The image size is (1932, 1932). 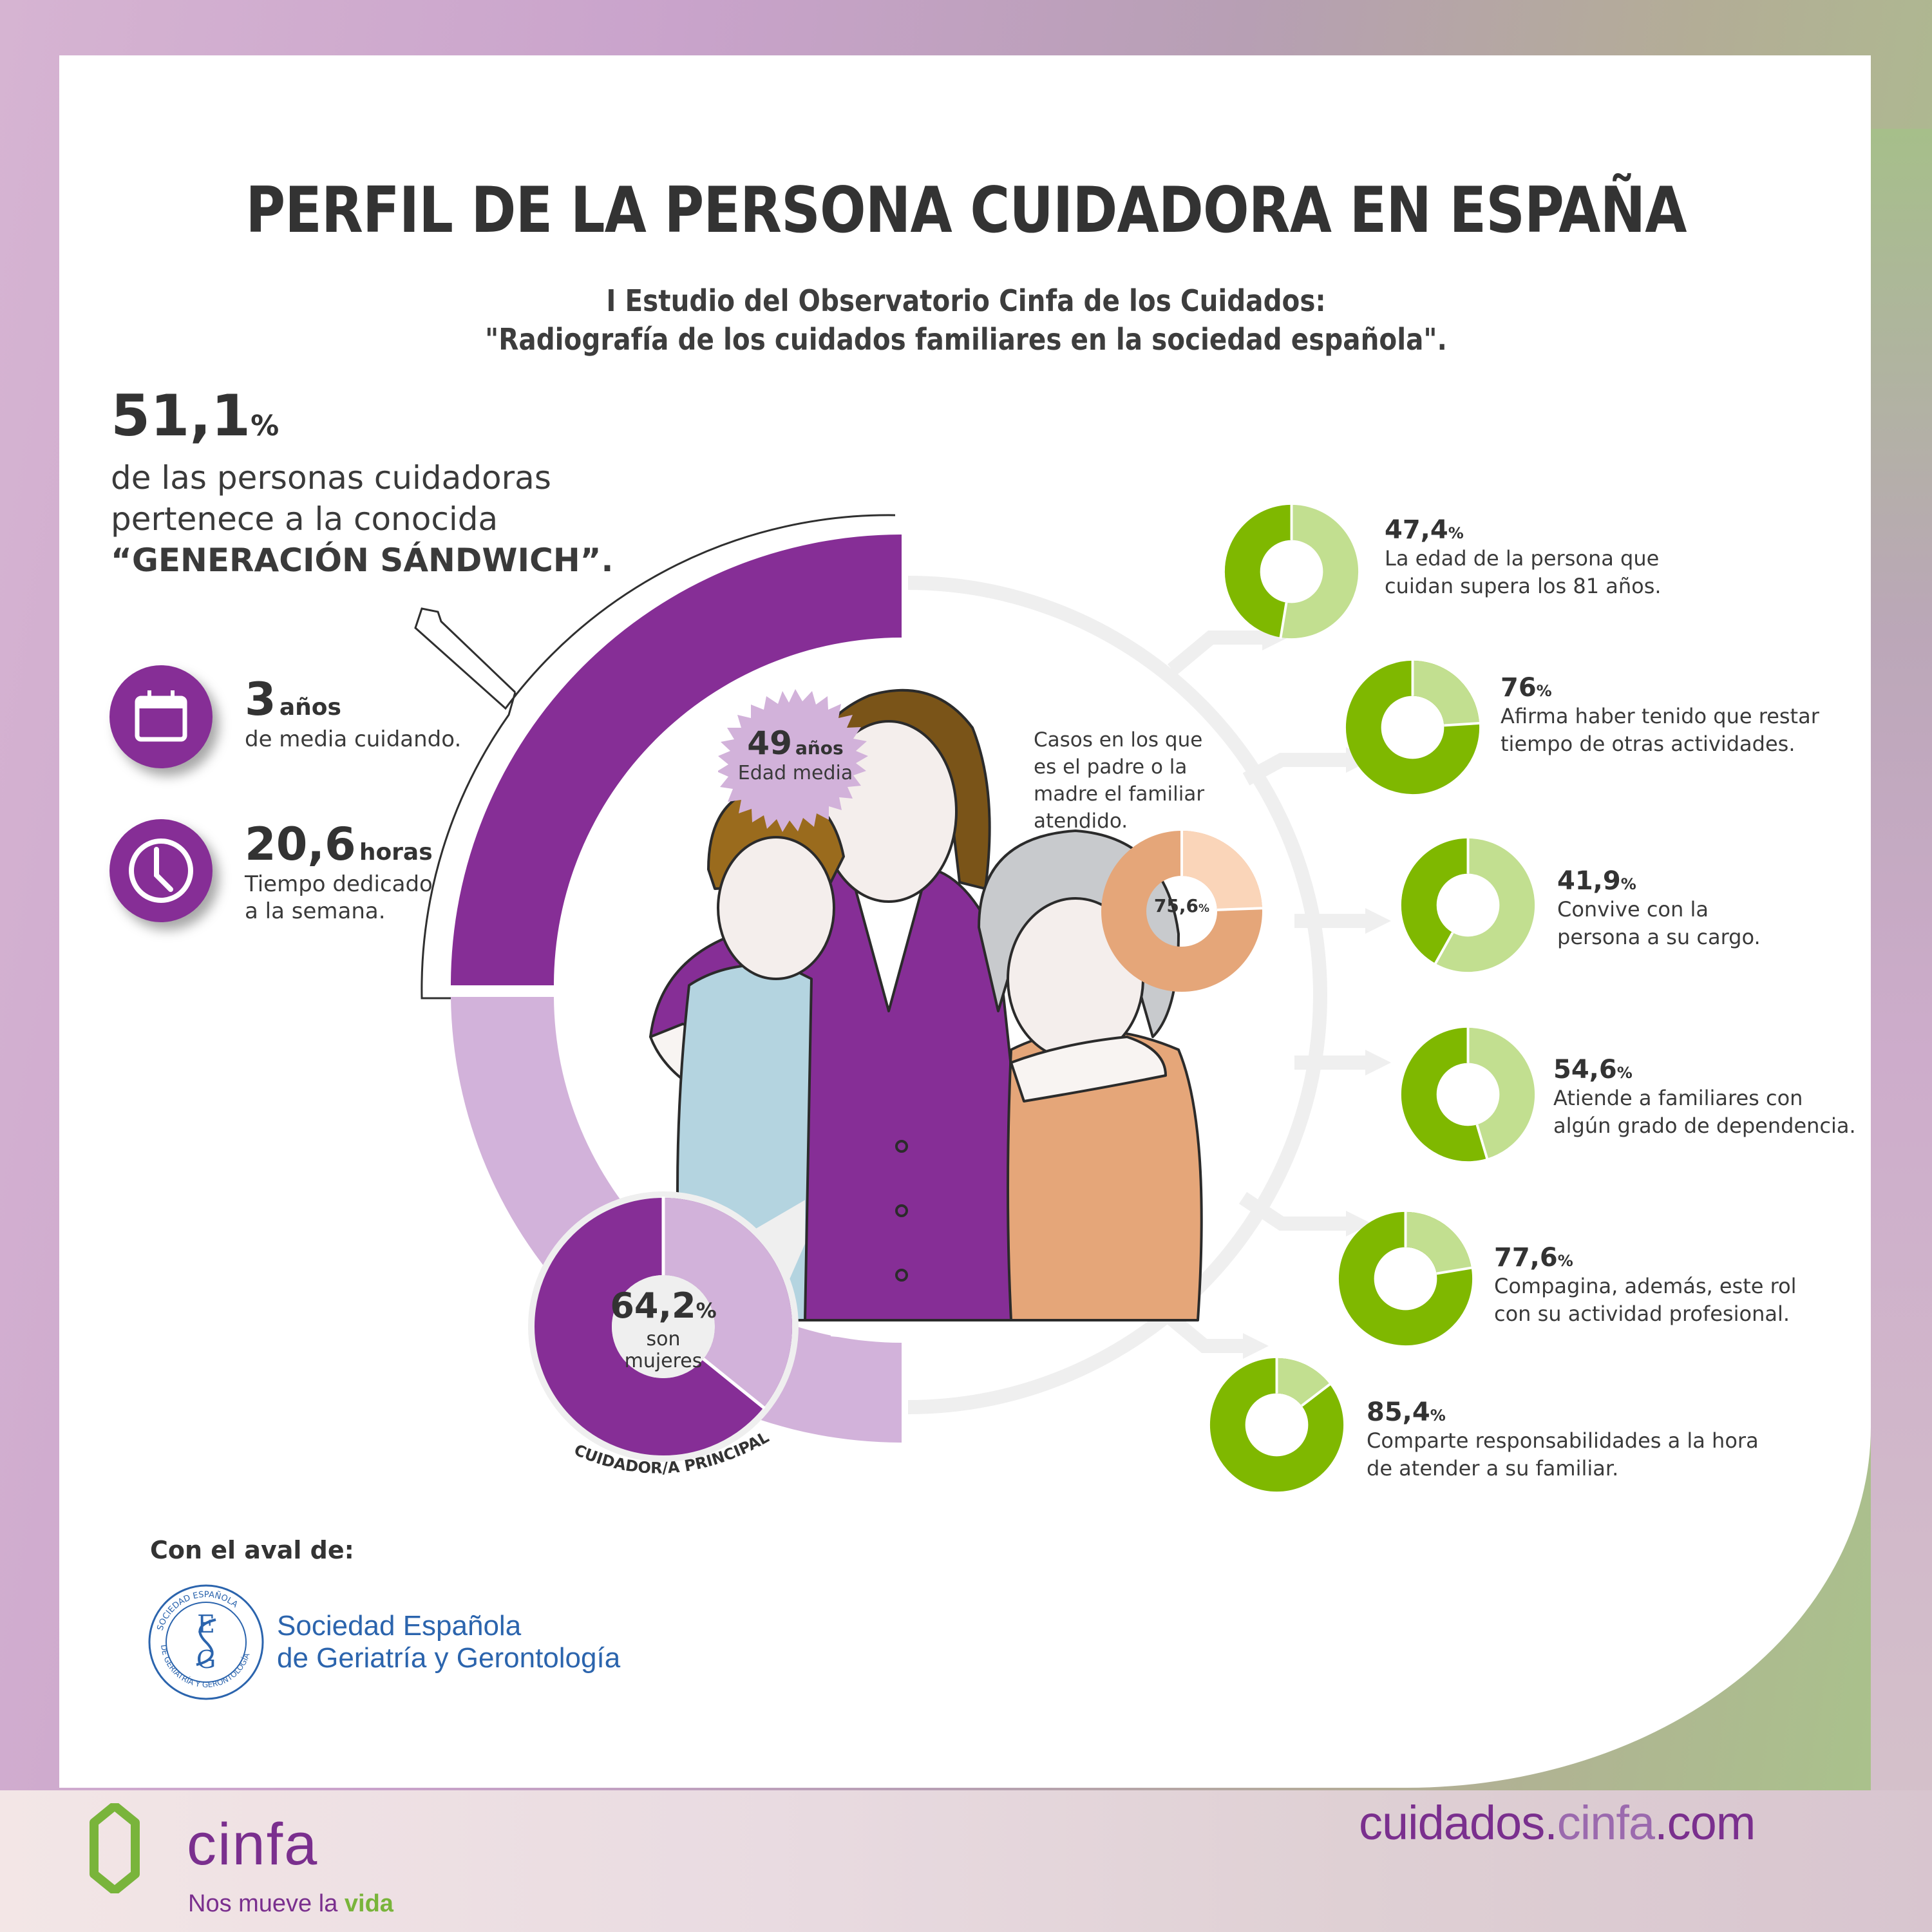 What do you see at coordinates (776, 908) in the screenshot?
I see `boy-face` at bounding box center [776, 908].